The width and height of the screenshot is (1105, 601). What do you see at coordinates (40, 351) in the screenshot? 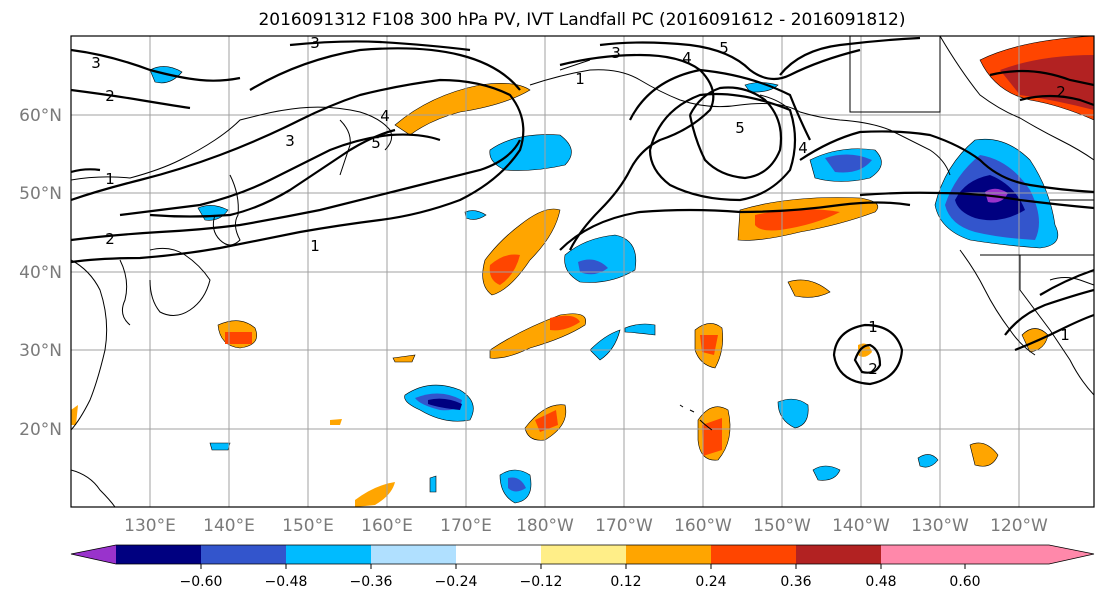
I see `lat-label: 30°N` at bounding box center [40, 351].